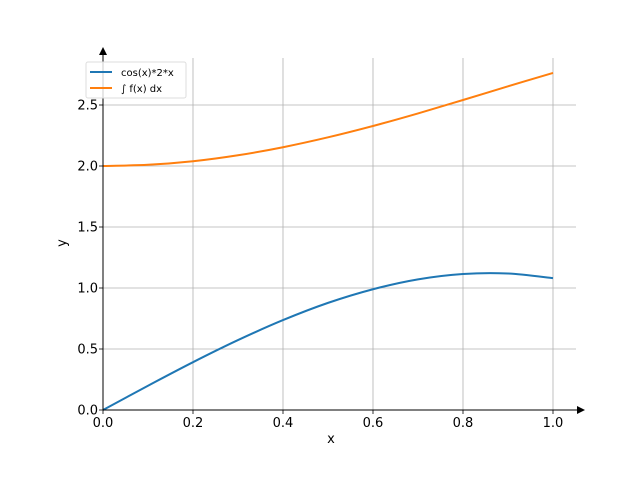  Describe the element at coordinates (87, 350) in the screenshot. I see `y-tick-label: 0.5` at that location.